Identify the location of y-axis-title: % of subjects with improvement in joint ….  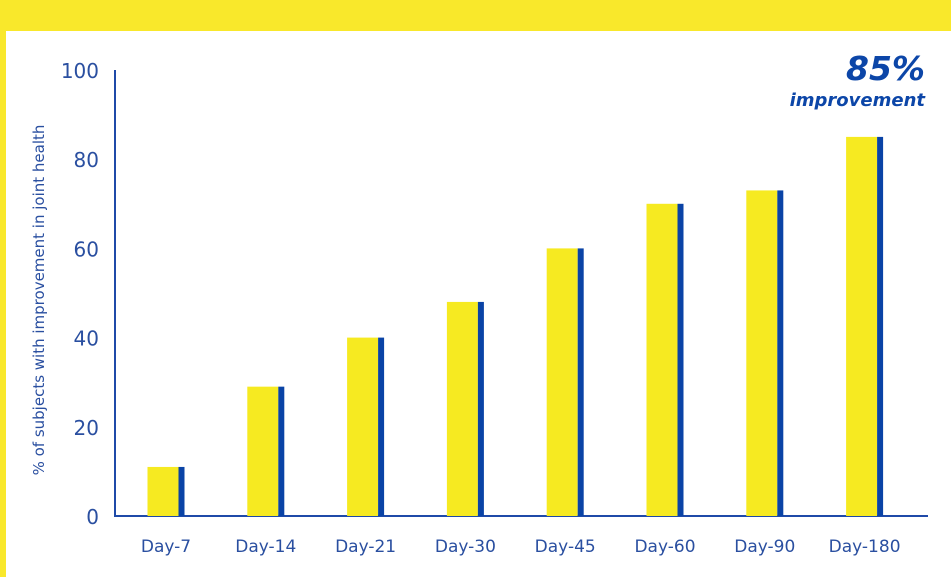
(39, 300).